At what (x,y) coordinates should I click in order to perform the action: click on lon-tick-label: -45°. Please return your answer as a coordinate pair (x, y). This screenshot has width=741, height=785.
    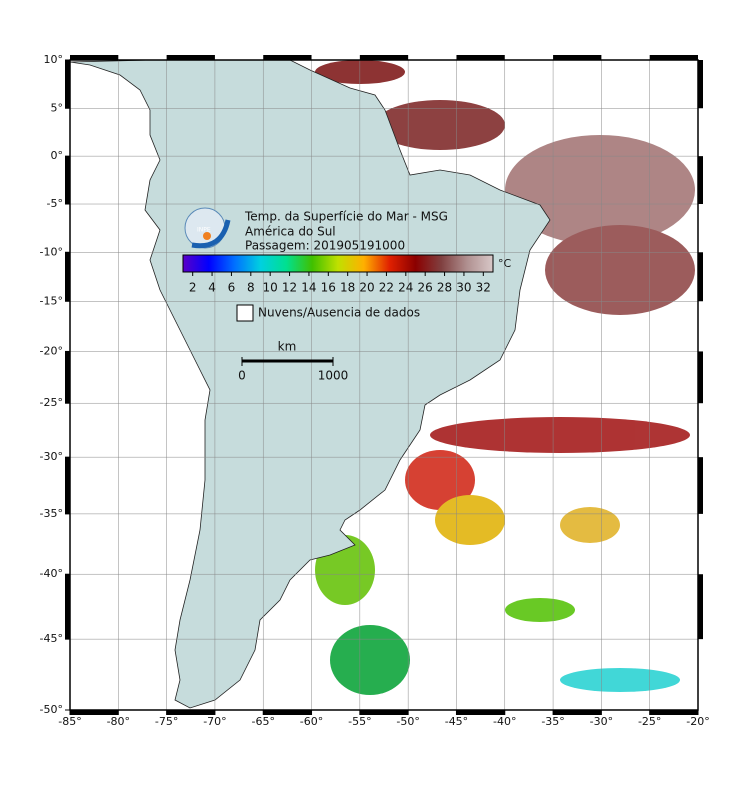
    Looking at the image, I should click on (456, 721).